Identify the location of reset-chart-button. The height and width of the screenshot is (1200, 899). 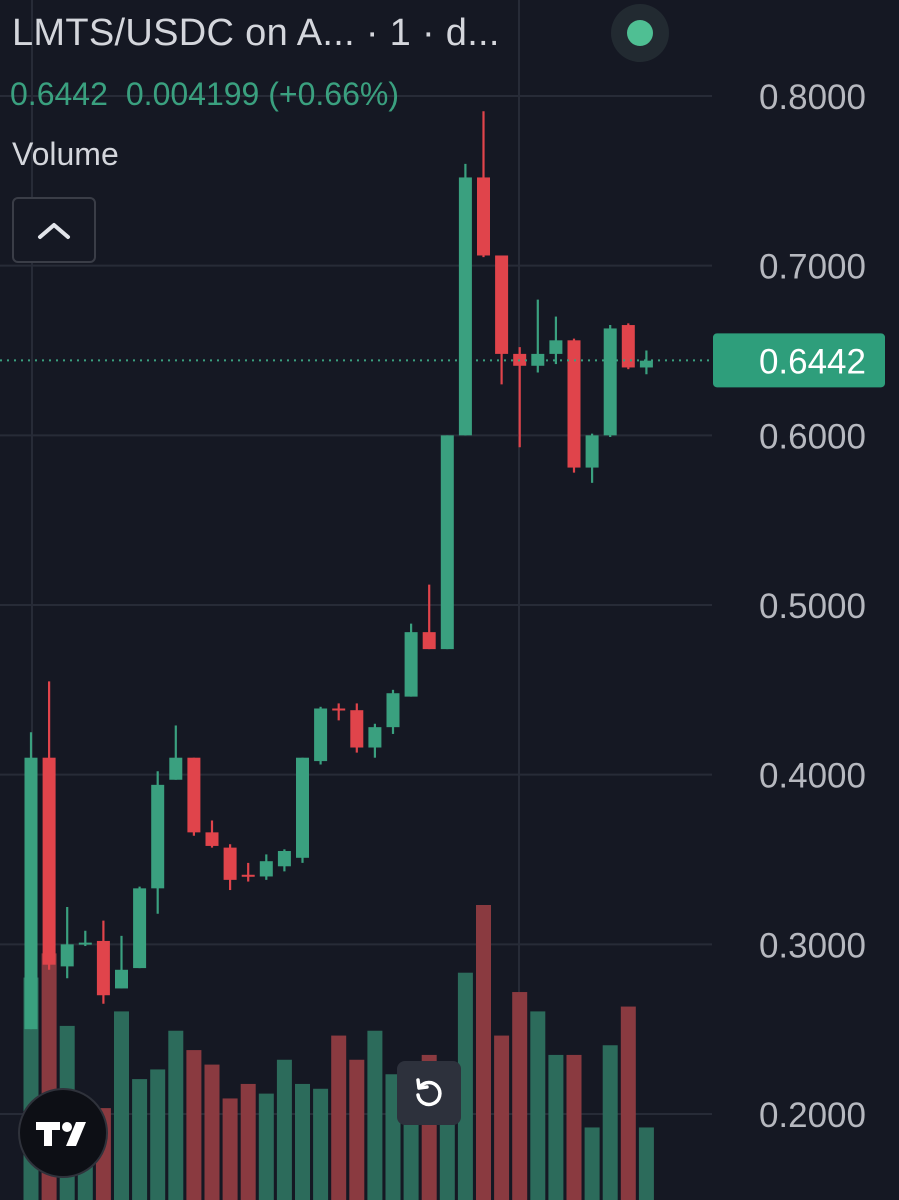
(429, 1093).